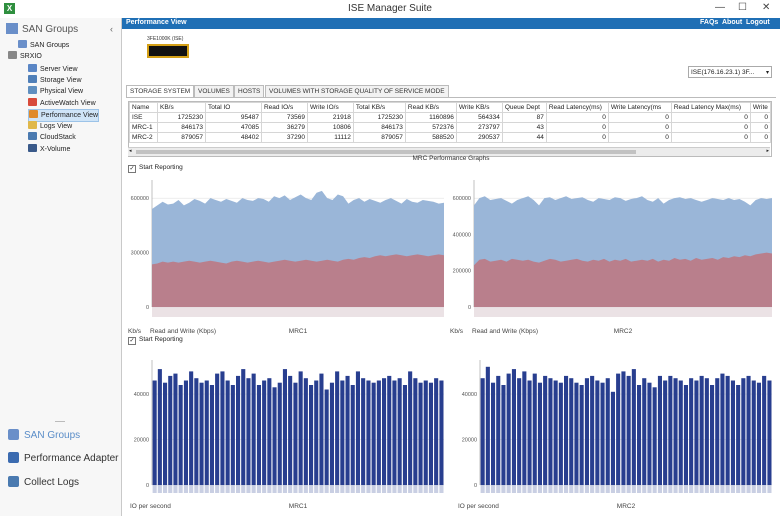 This screenshot has height=516, width=780. What do you see at coordinates (430, 137) in the screenshot?
I see `table-cell: 588520` at bounding box center [430, 137].